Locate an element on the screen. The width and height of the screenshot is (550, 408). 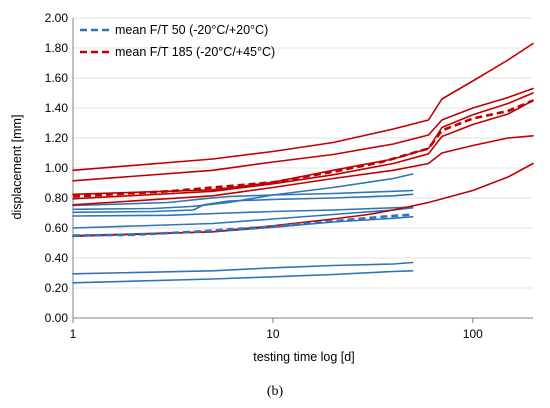
figure-caption: (b) is located at coordinates (275, 391).